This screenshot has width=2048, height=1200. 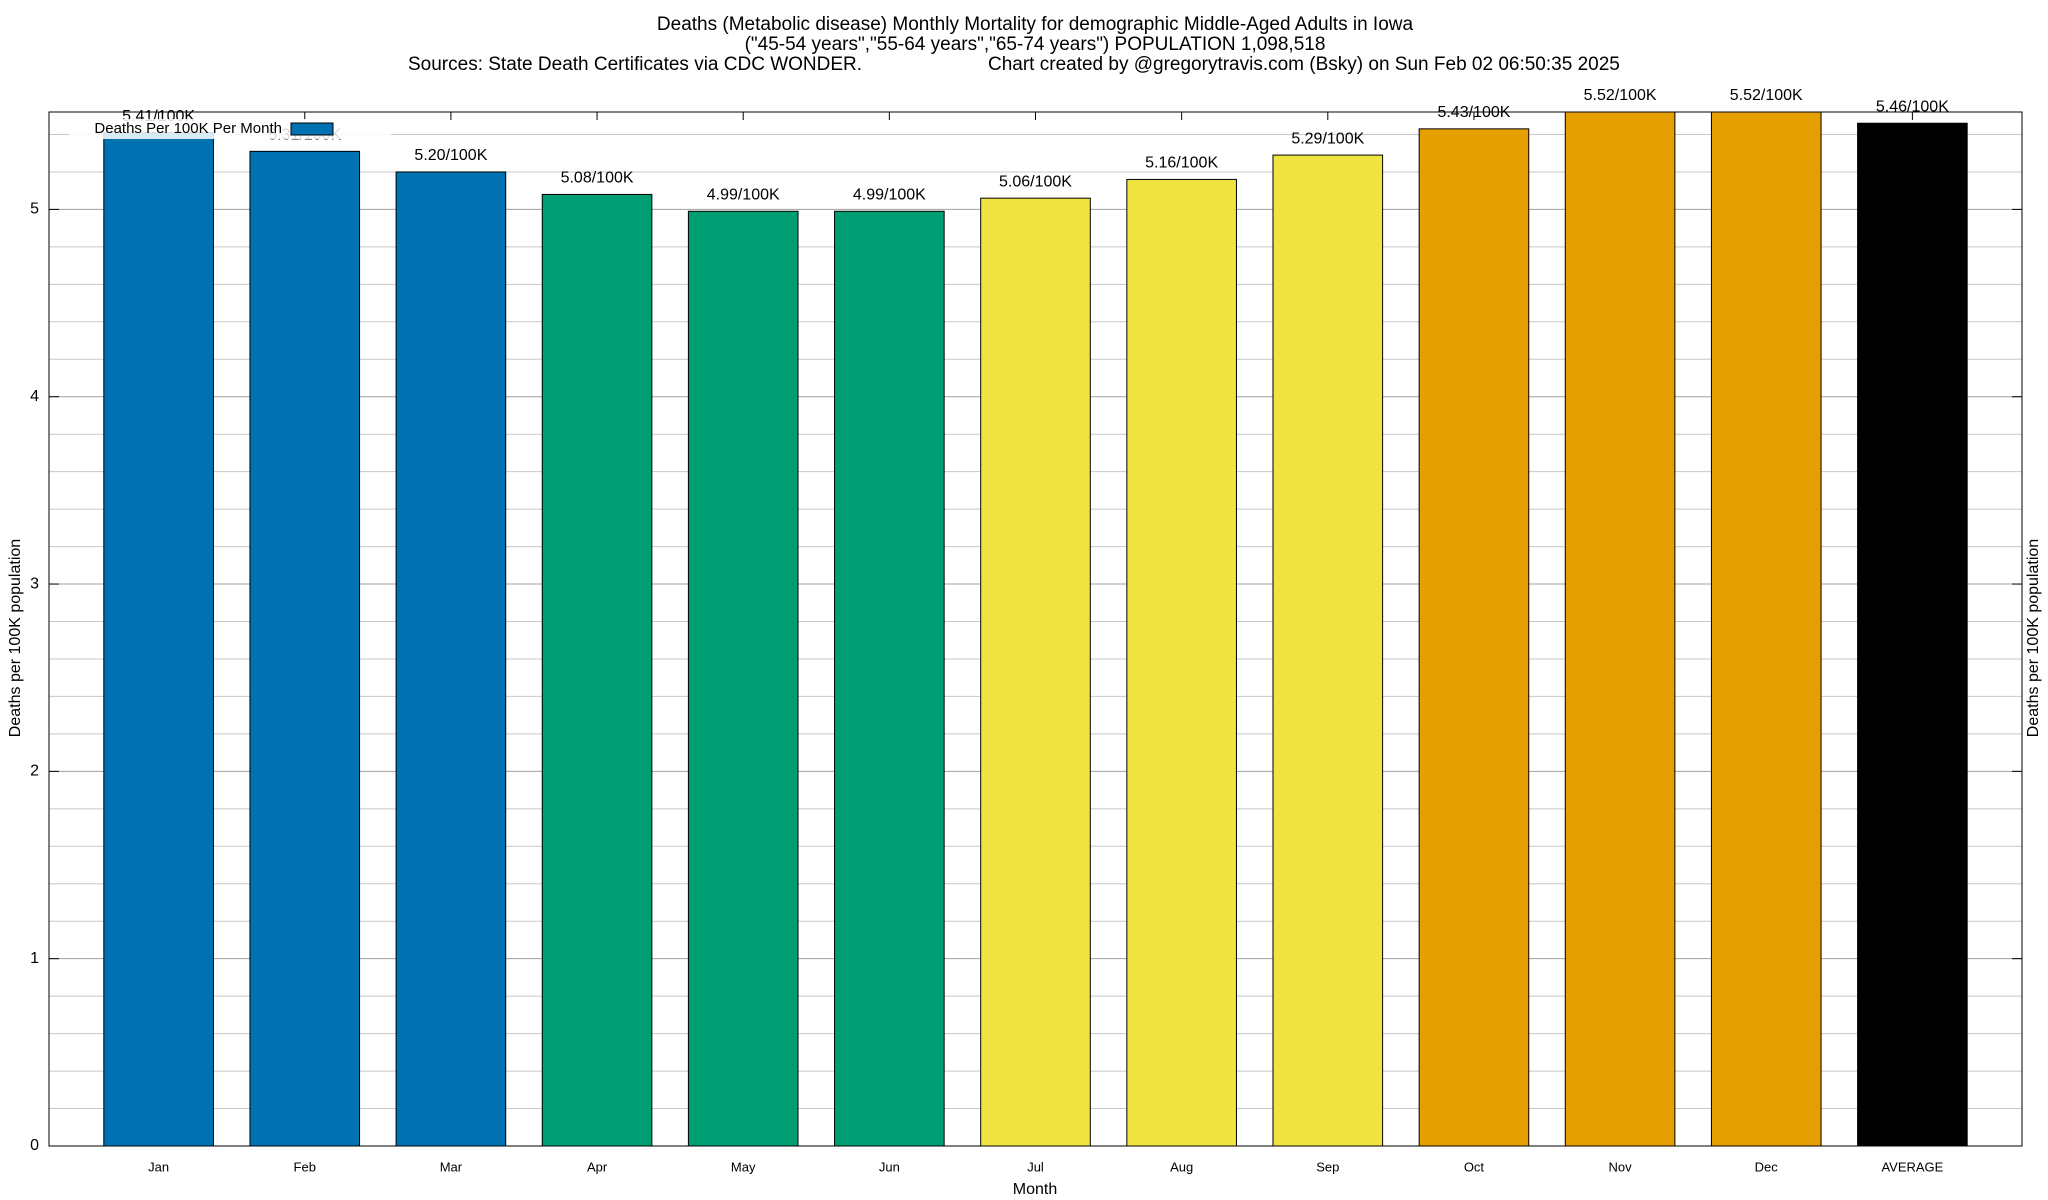 What do you see at coordinates (1912, 106) in the screenshot?
I see `value-label: 5.46/100K` at bounding box center [1912, 106].